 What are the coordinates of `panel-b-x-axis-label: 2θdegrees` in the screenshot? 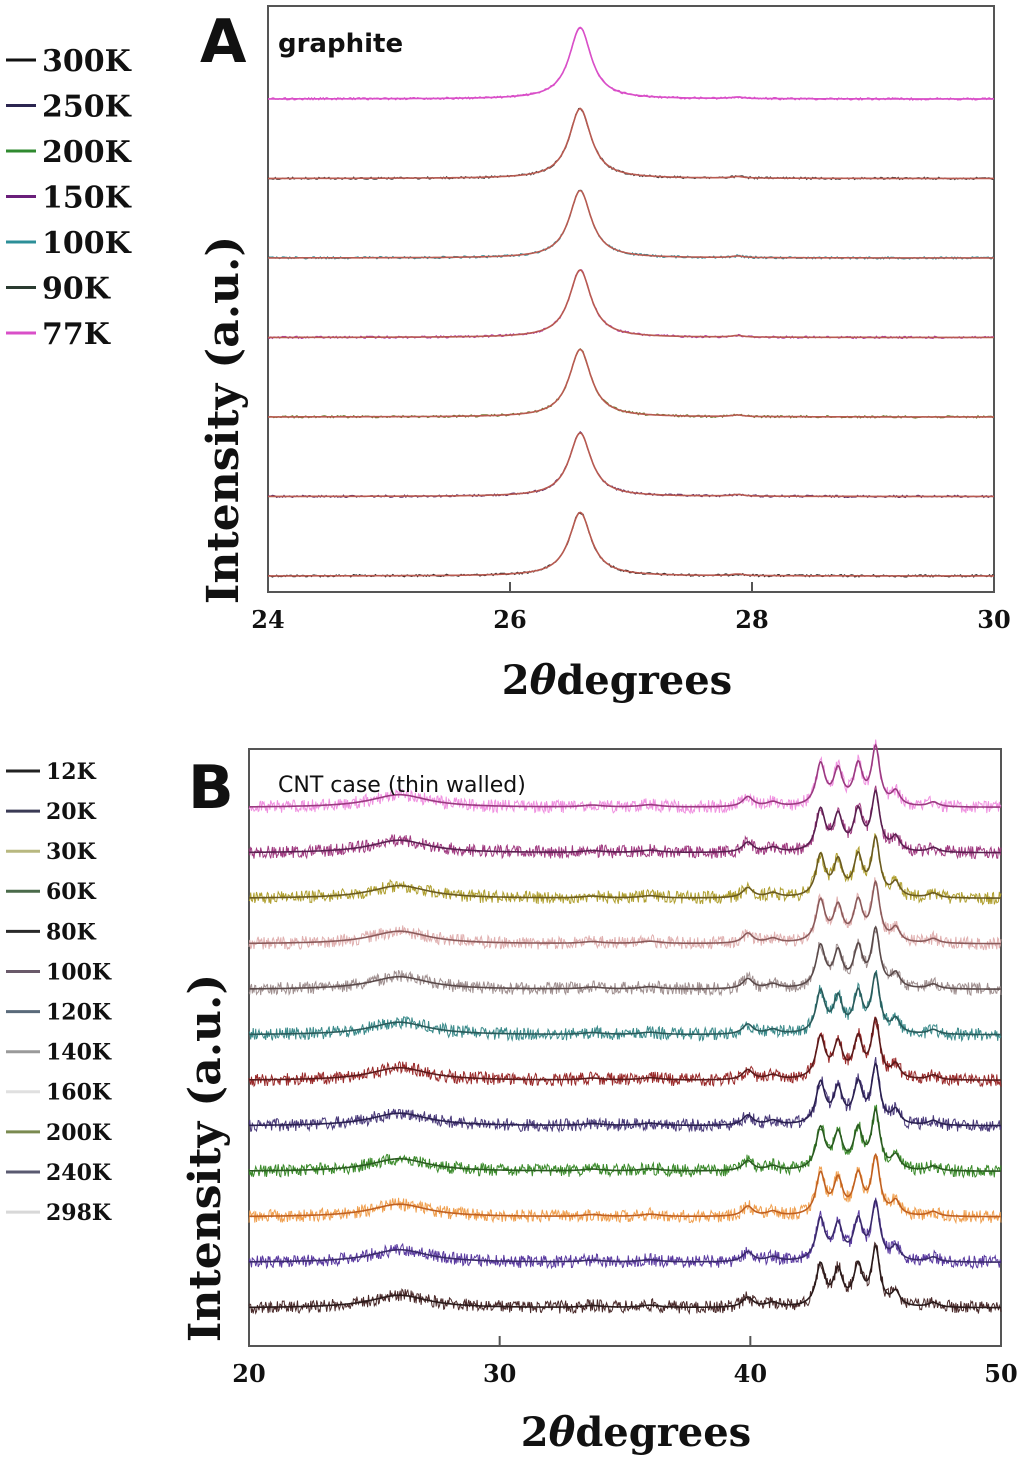 It's located at (636, 1432).